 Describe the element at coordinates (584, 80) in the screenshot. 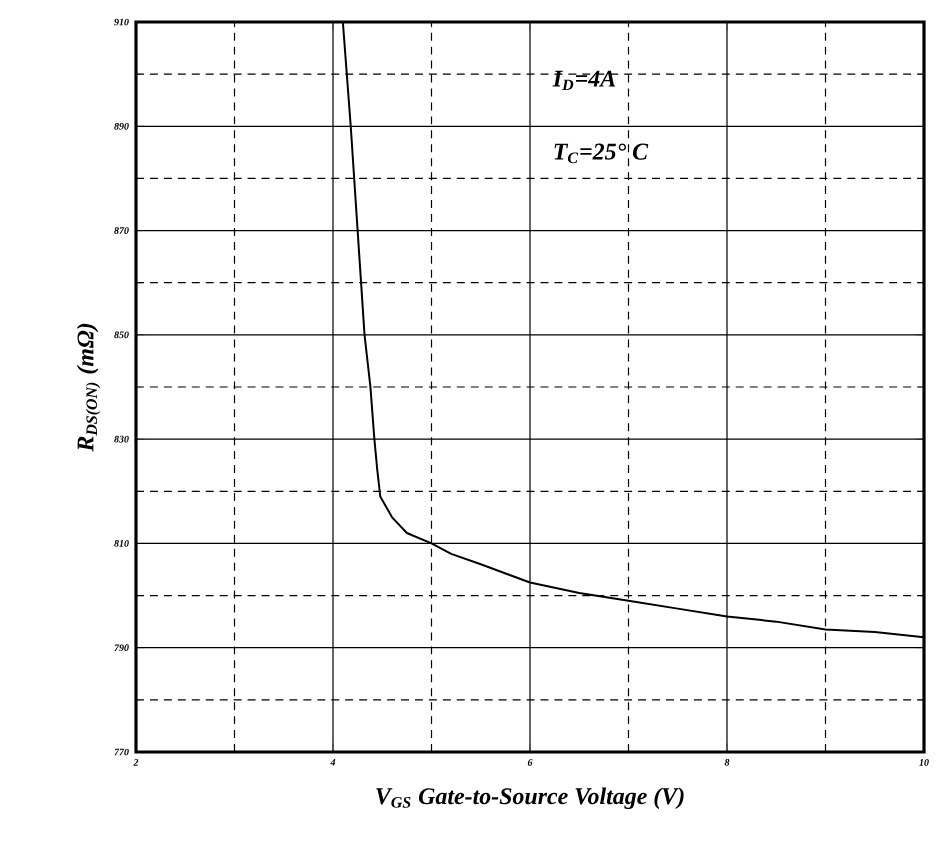

I see `annotation: I$_{D}$=4A` at that location.